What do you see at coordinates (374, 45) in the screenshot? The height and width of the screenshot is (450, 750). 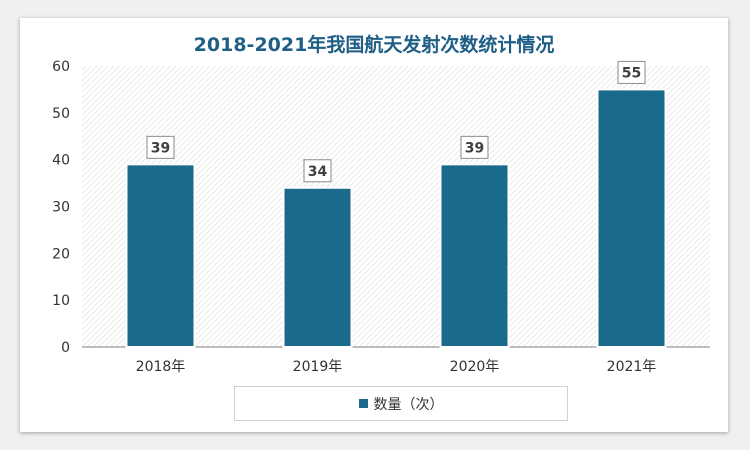 I see `chart-title: 2018-2021年我国航天发射次数统计情况` at bounding box center [374, 45].